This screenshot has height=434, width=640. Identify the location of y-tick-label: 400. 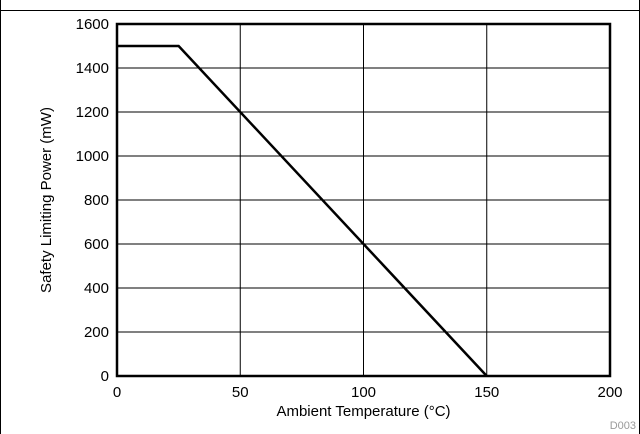
(96, 288).